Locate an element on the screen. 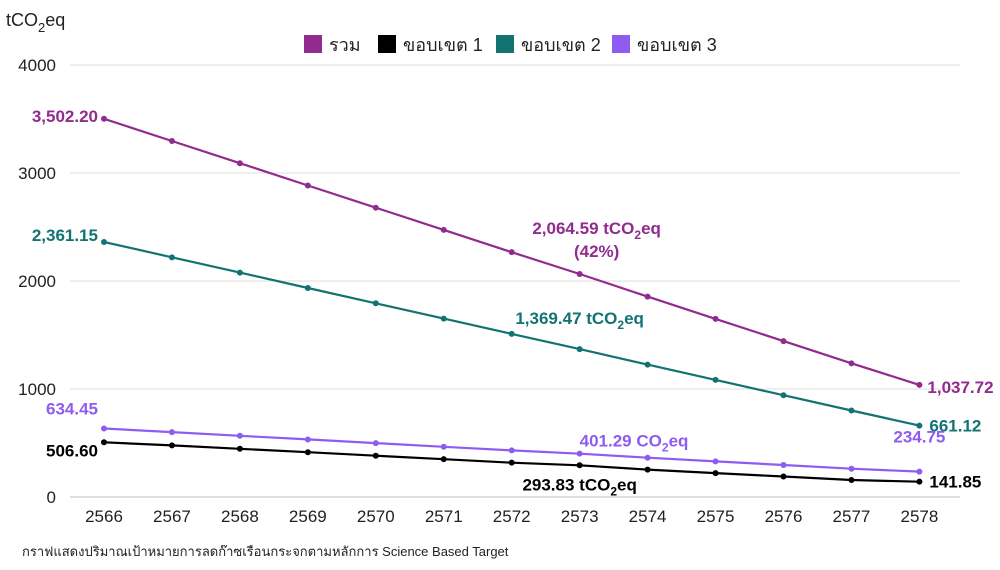 Image resolution: width=1000 pixels, height=570 pixels. legend: รวม ขอบเขต 1 ขอบเขต 2 ขอบเขต 3 is located at coordinates (510, 45).